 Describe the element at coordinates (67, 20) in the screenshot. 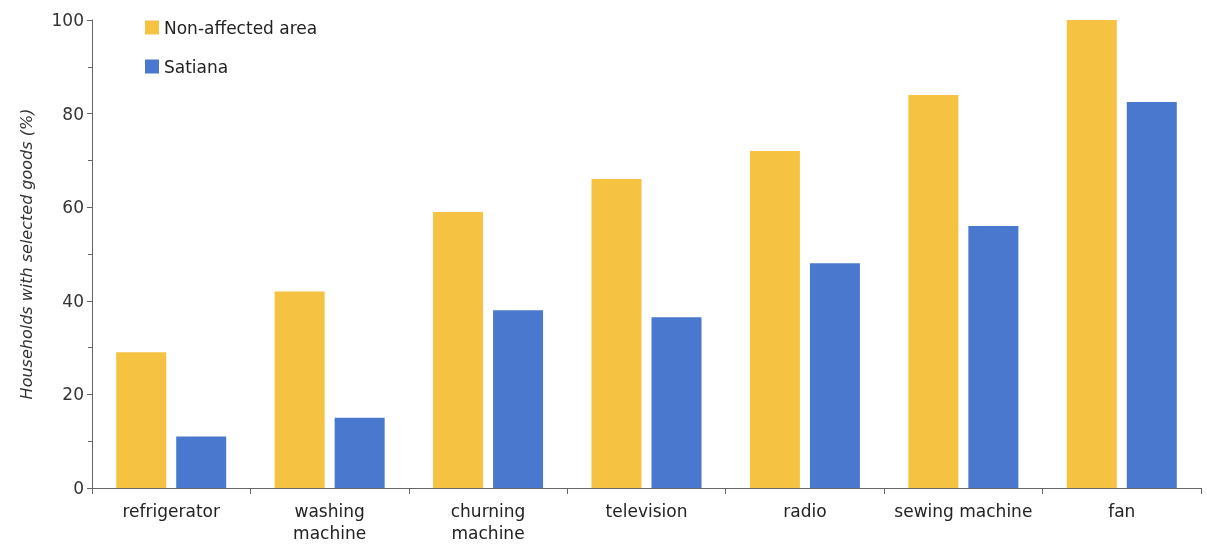

I see `y-tick-label: 100` at that location.